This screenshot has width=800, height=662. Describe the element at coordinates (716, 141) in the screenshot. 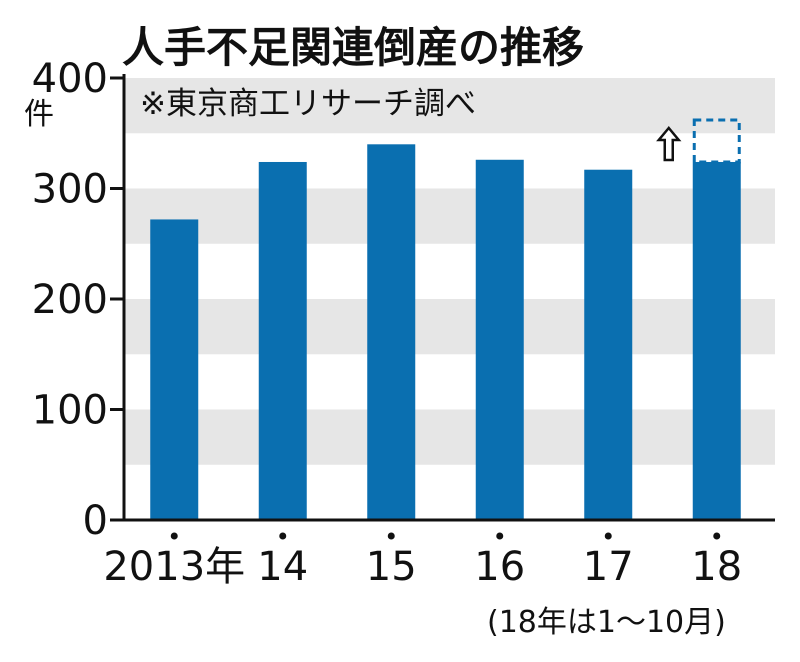

I see `projected-bar-outline` at that location.